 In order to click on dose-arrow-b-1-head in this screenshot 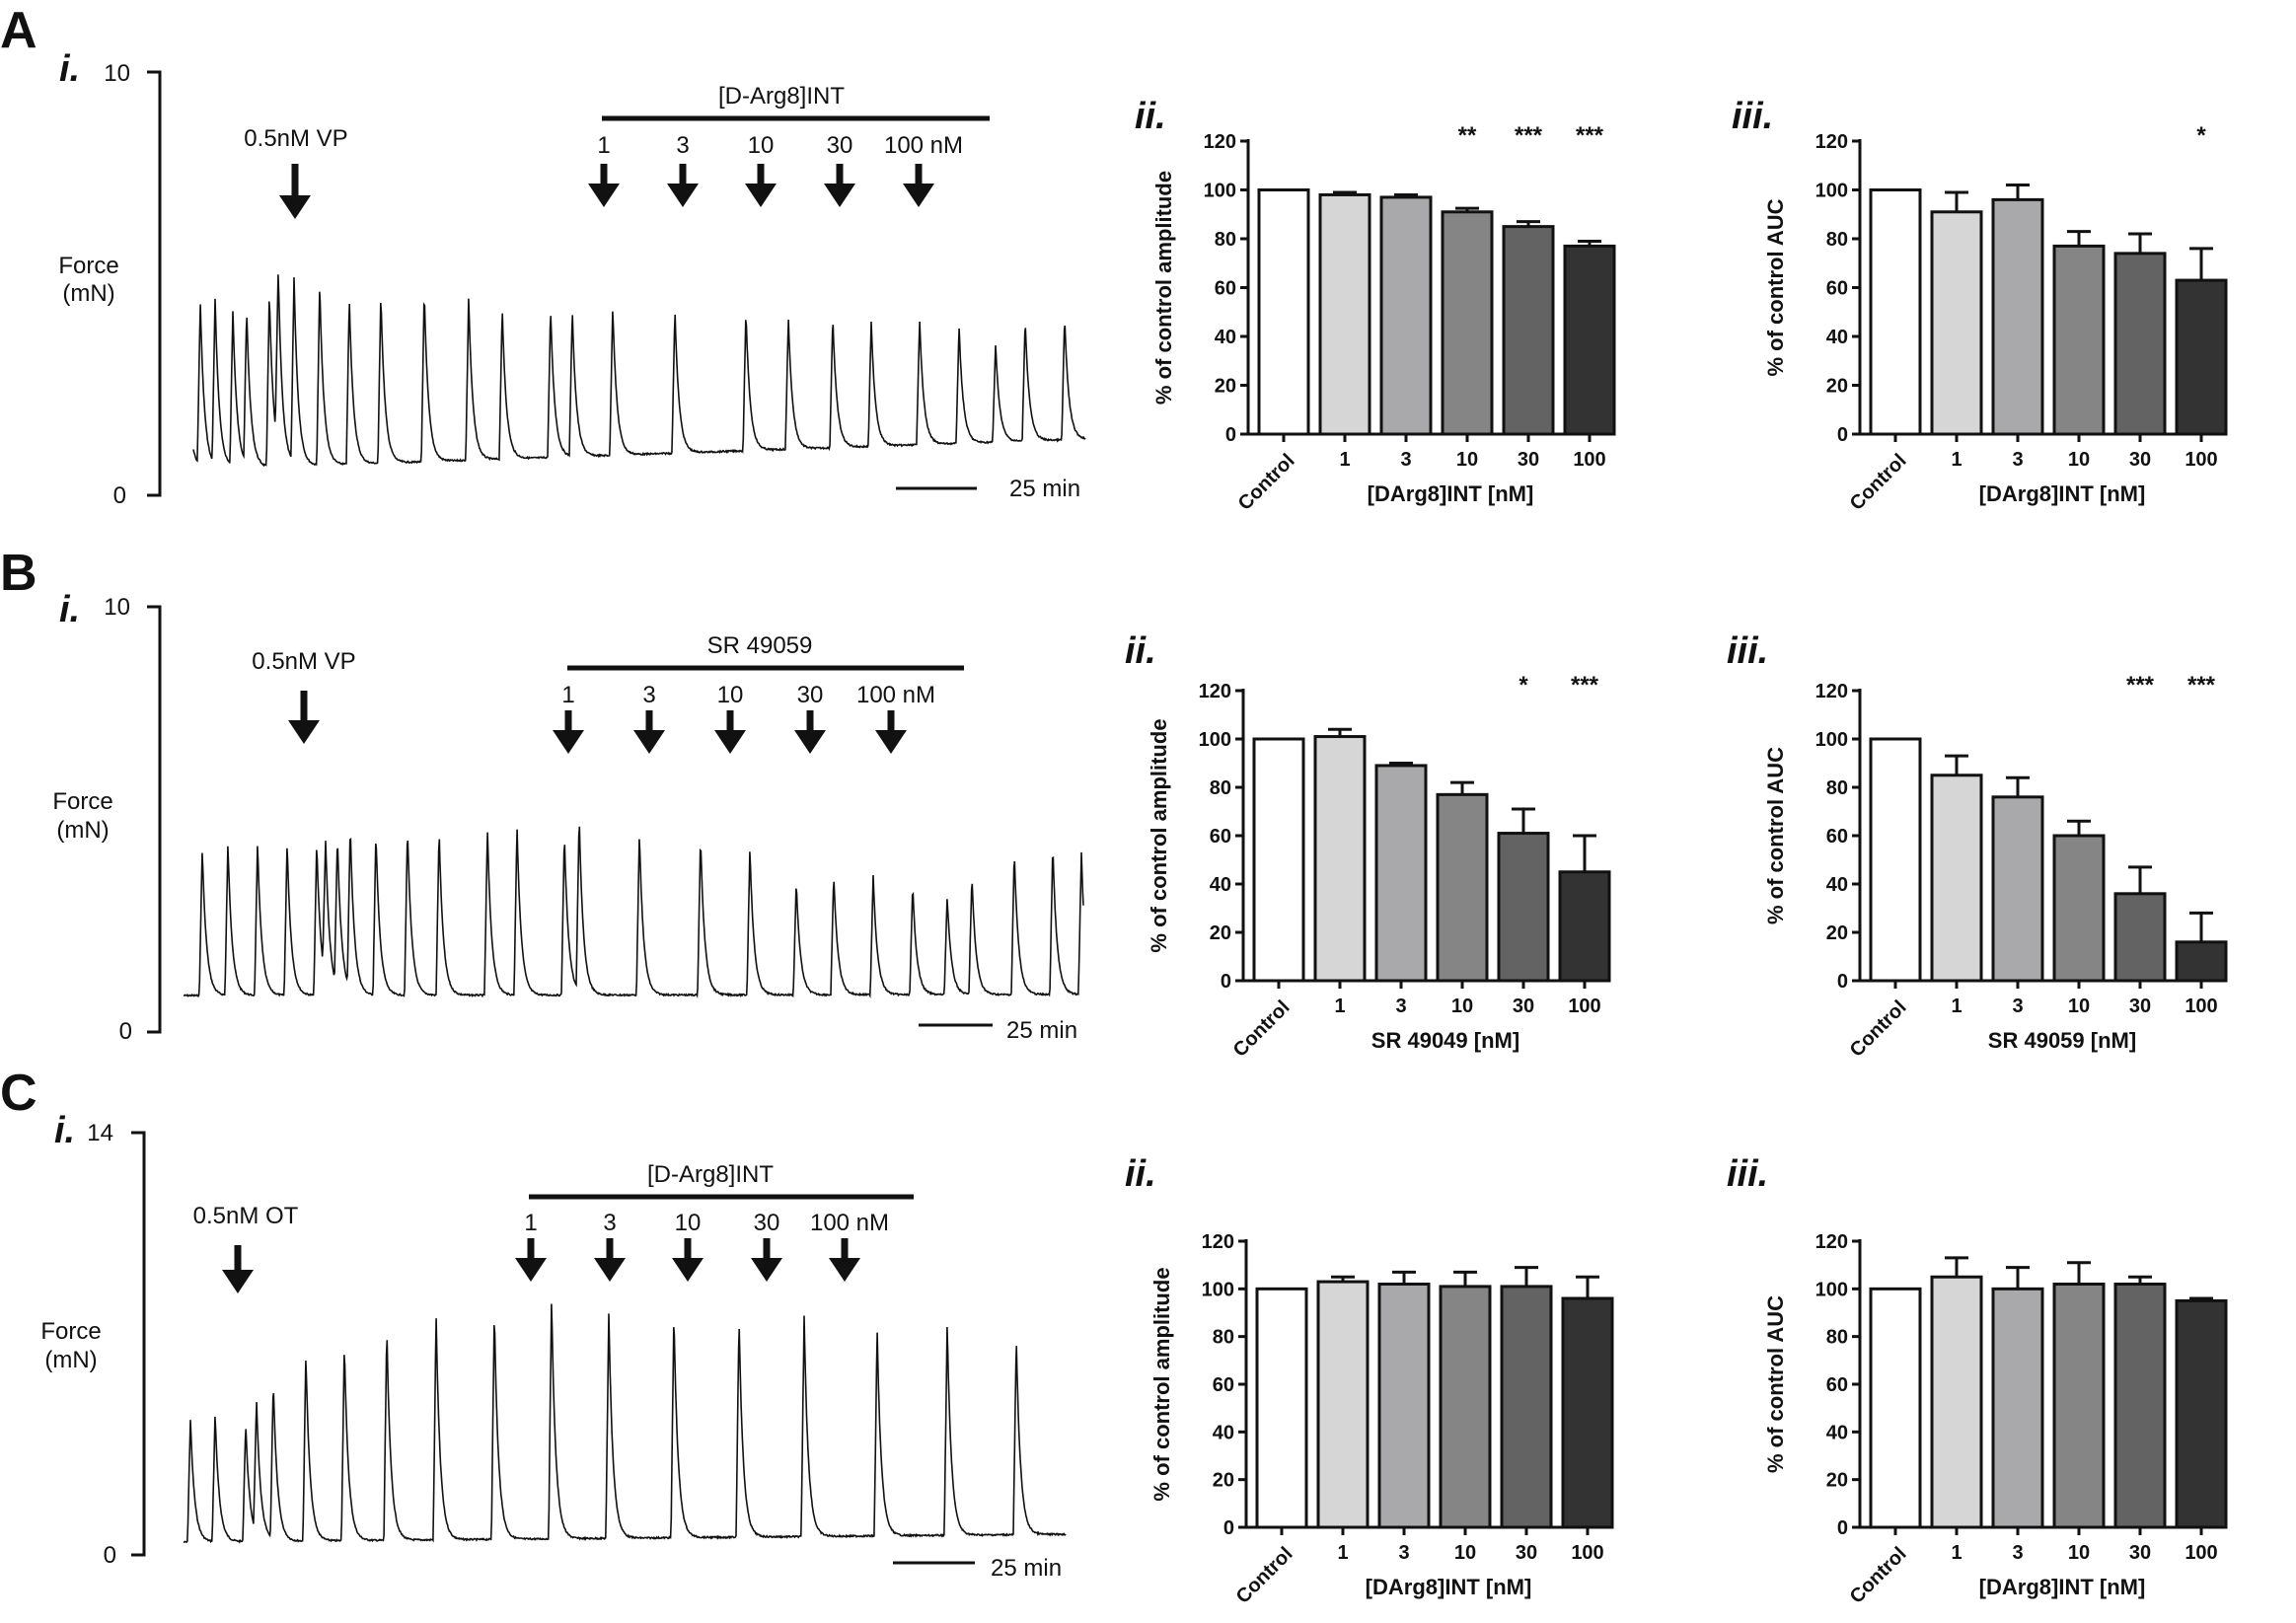, I will do `click(649, 742)`.